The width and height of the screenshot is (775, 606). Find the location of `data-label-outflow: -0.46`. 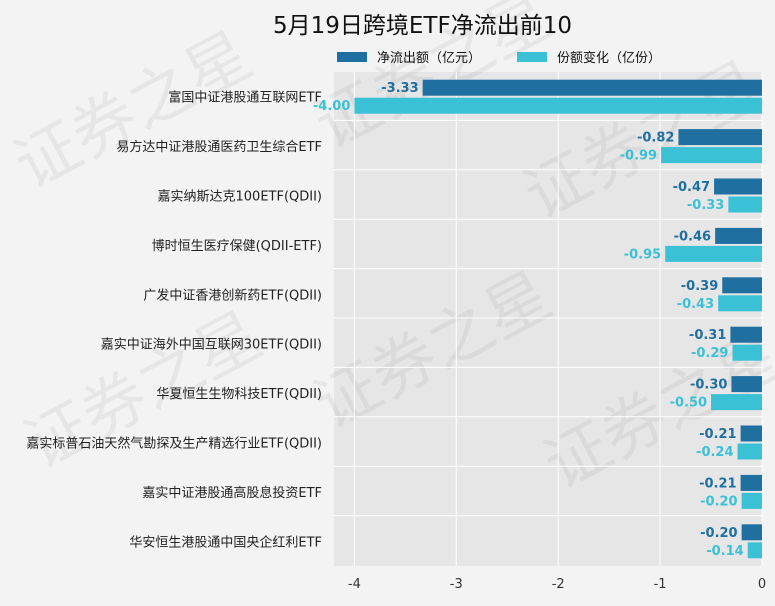

data-label-outflow: -0.46 is located at coordinates (692, 236).